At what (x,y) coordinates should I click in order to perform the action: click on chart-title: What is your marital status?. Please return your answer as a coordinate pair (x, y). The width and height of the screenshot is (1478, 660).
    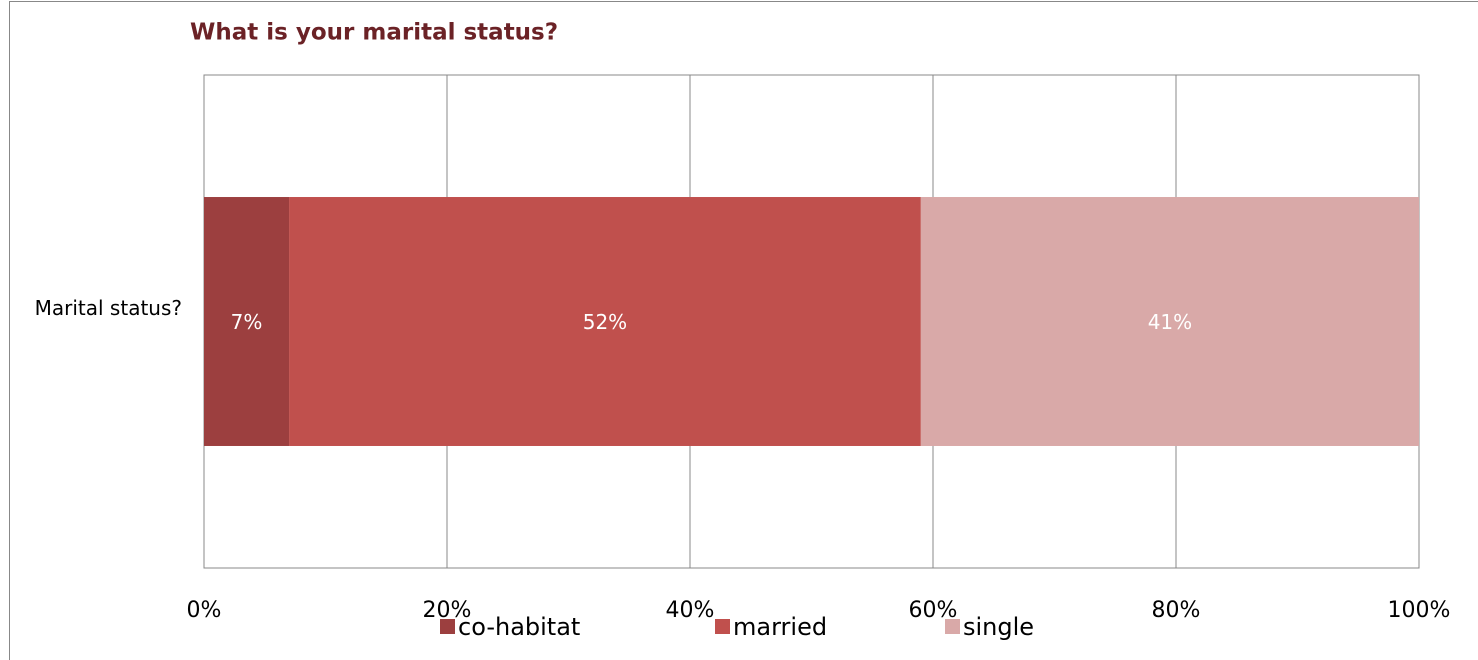
    Looking at the image, I should click on (374, 33).